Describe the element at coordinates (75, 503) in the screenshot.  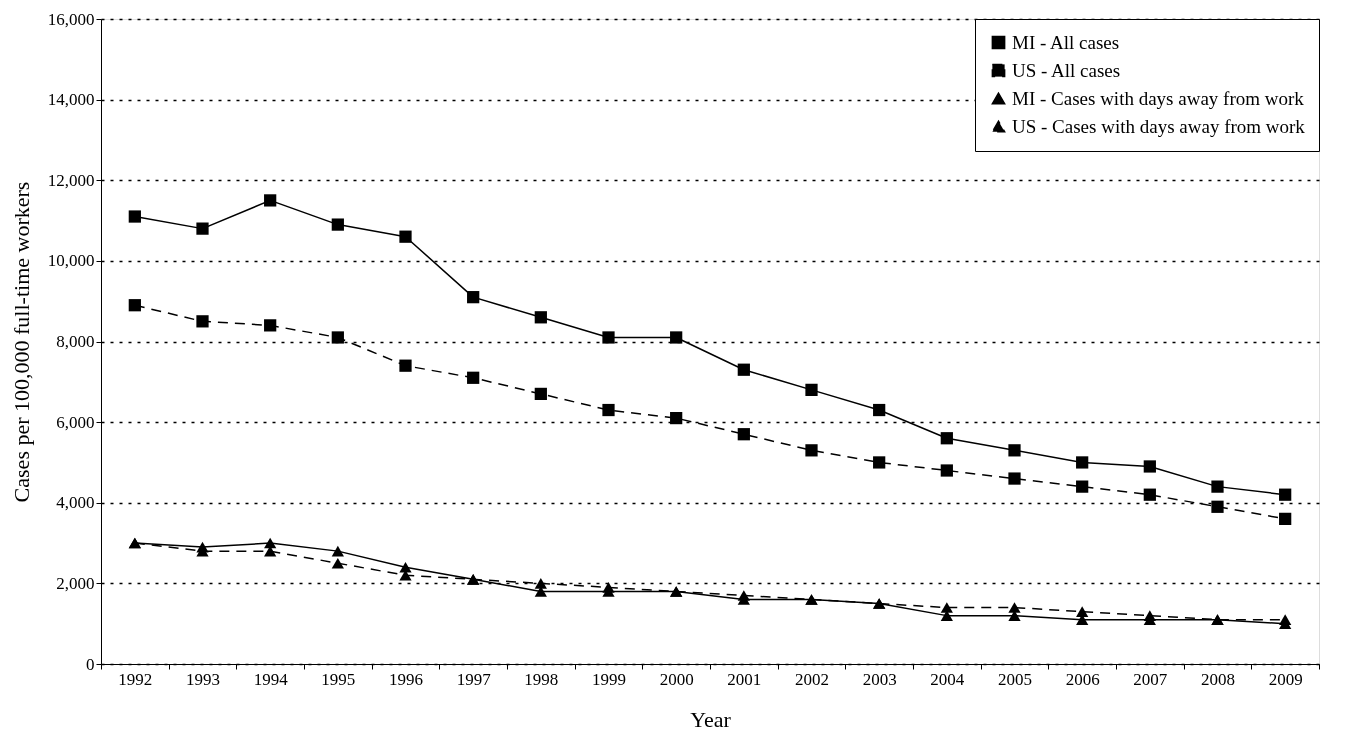
I see `y-tick-label: 4,000` at that location.